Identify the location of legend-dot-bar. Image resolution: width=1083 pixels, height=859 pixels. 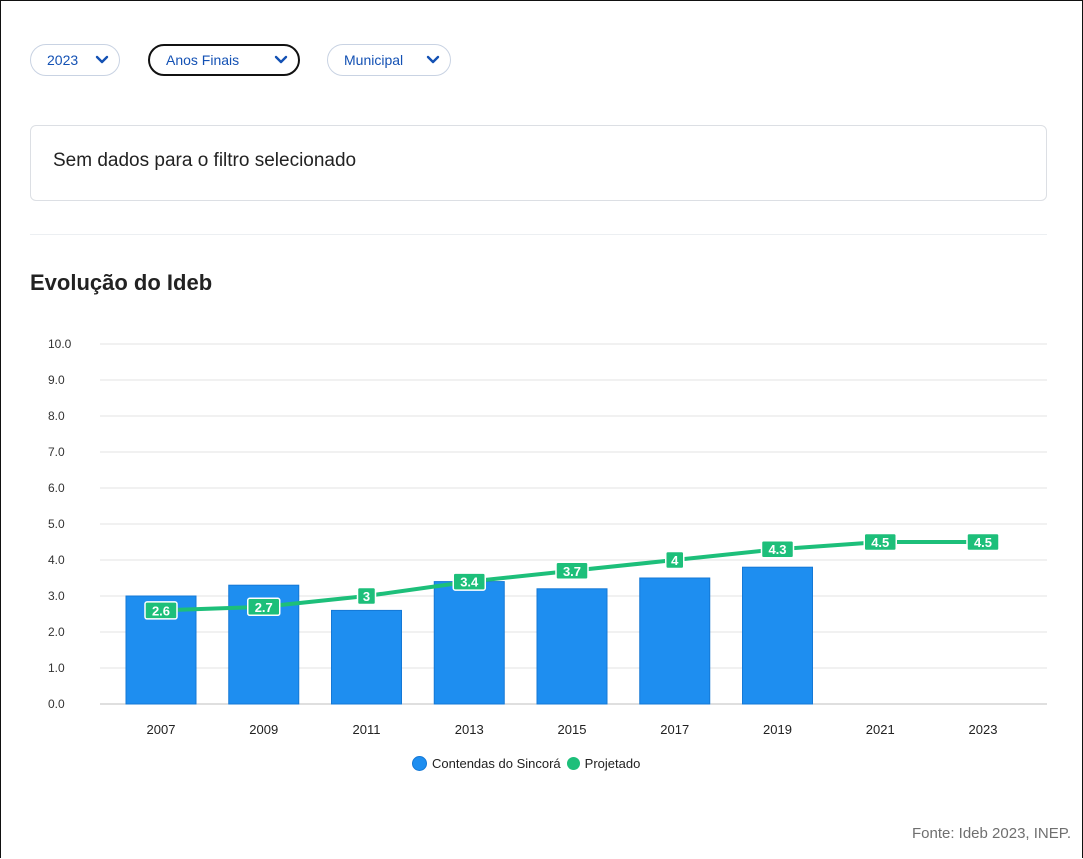
(419, 763).